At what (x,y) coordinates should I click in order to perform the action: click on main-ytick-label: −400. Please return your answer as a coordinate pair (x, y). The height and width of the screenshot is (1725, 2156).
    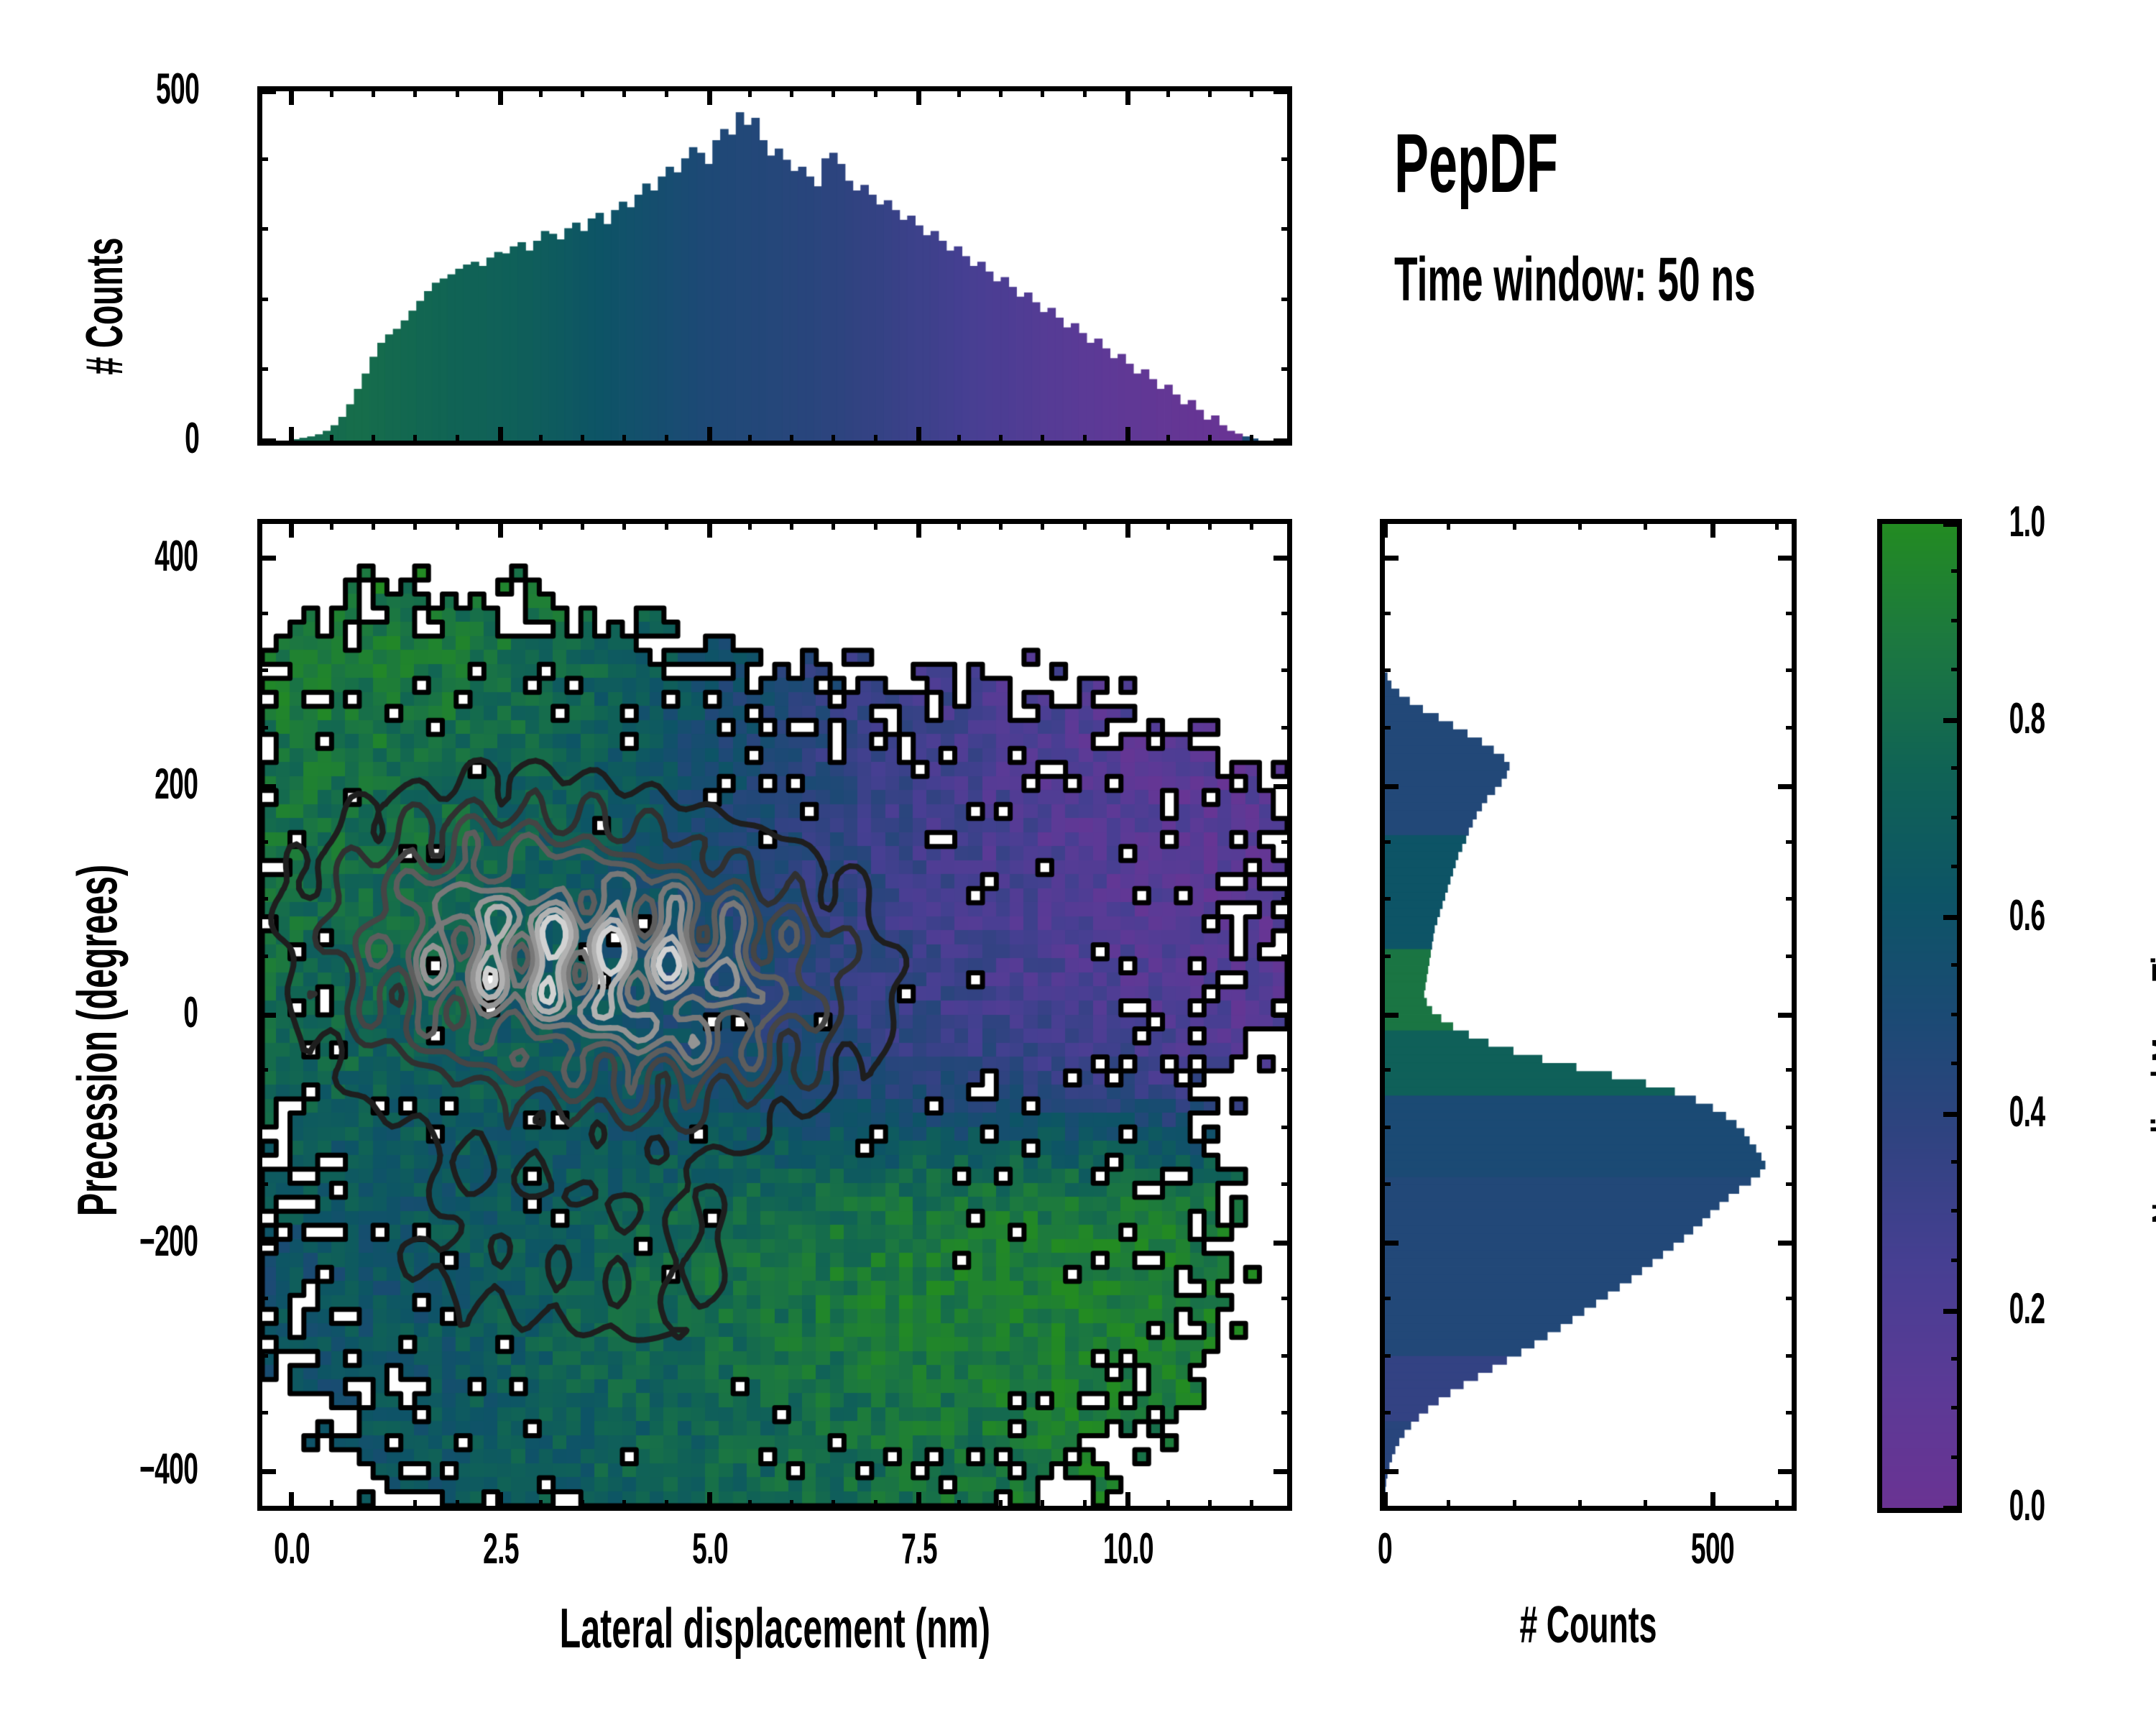
    Looking at the image, I should click on (168, 1469).